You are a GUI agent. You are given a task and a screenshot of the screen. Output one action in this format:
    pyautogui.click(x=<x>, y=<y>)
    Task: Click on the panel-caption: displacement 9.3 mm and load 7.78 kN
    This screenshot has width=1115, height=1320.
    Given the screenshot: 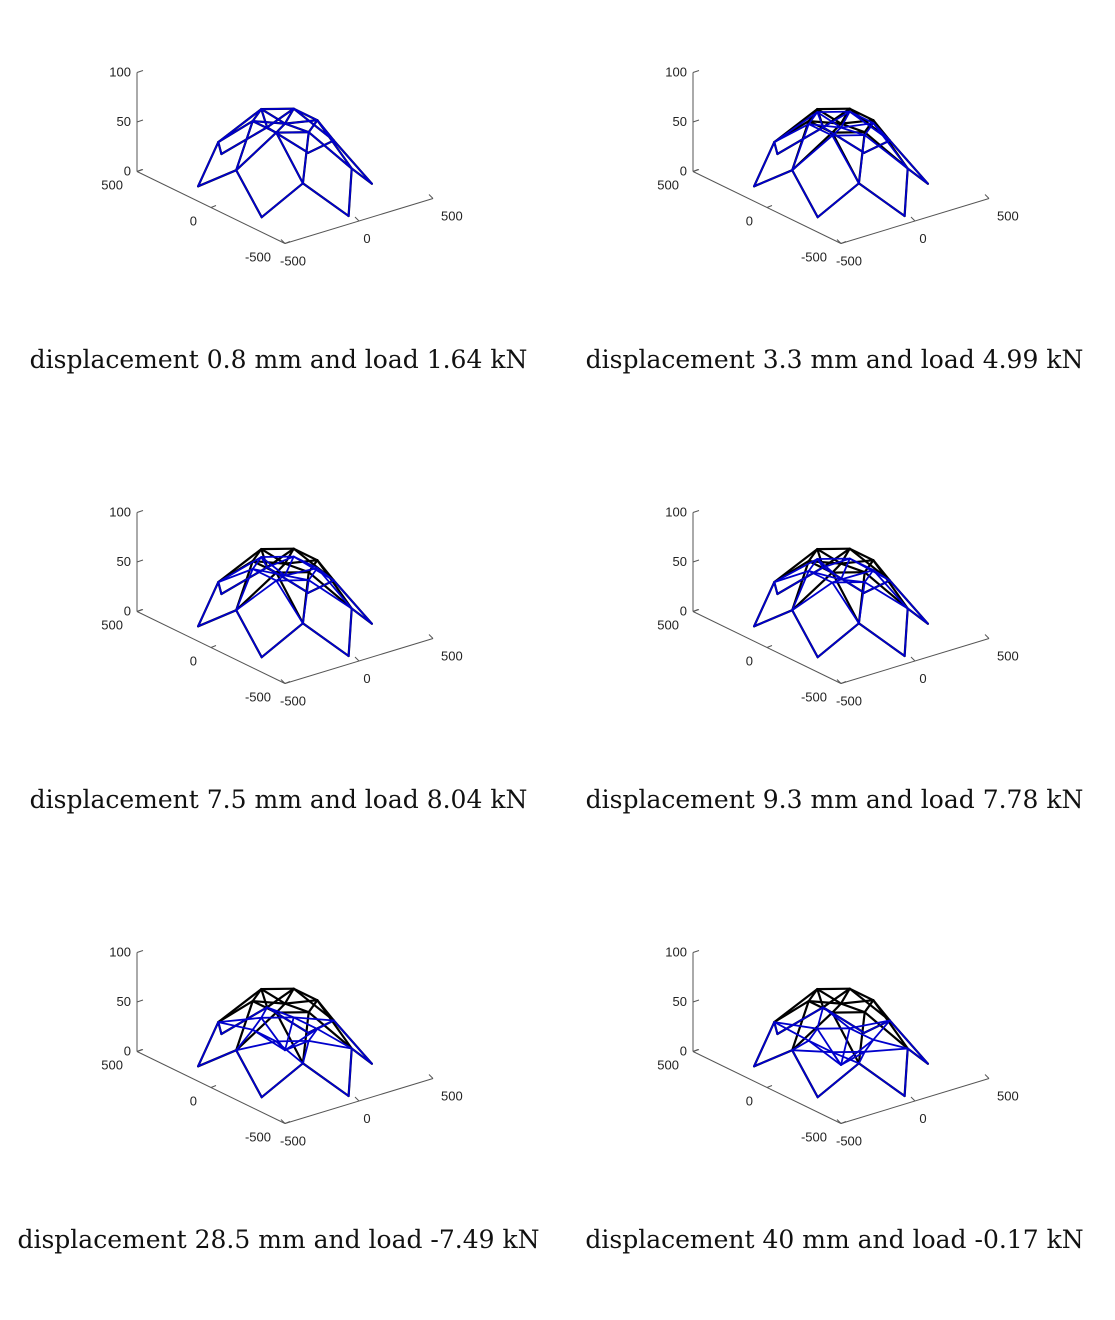 What is the action you would take?
    pyautogui.click(x=834, y=799)
    